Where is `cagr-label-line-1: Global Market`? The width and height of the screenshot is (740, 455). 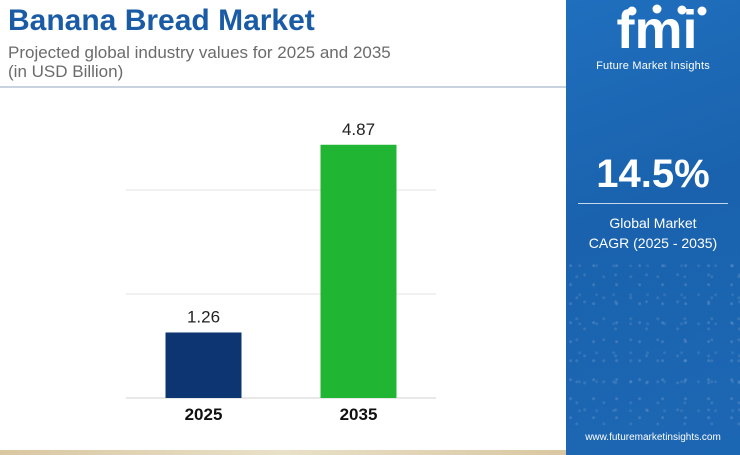
cagr-label-line-1: Global Market is located at coordinates (653, 223).